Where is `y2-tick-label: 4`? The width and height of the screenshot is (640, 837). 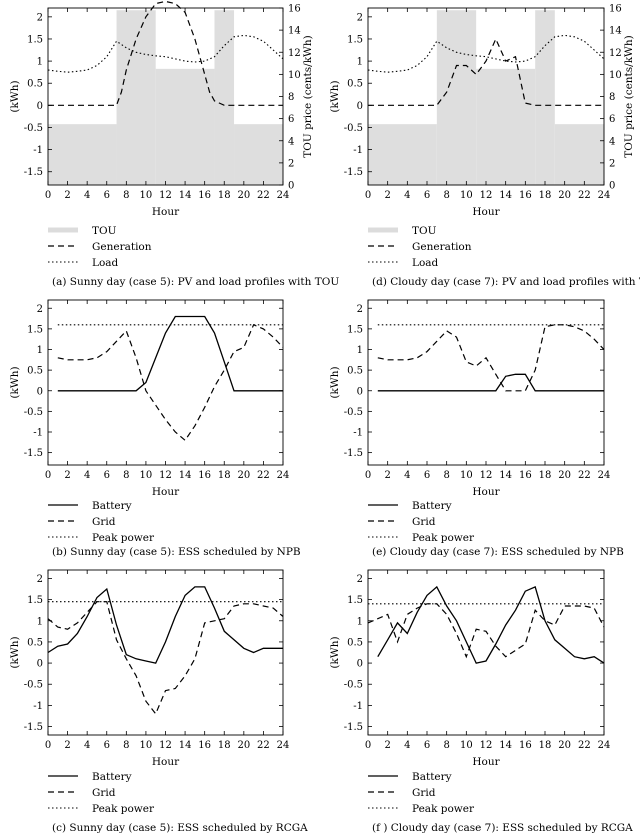 y2-tick-label: 4 is located at coordinates (291, 141).